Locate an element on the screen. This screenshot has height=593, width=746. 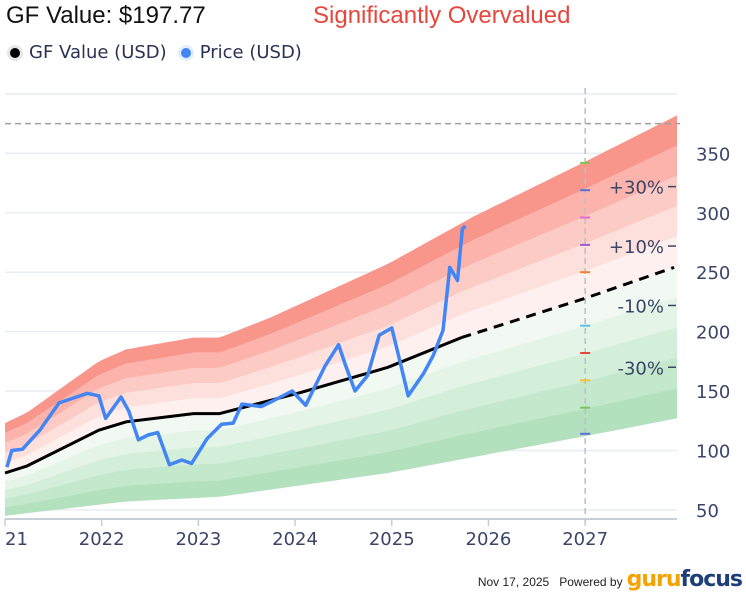
legend-label-gf-value: GF Value (USD) is located at coordinates (98, 52).